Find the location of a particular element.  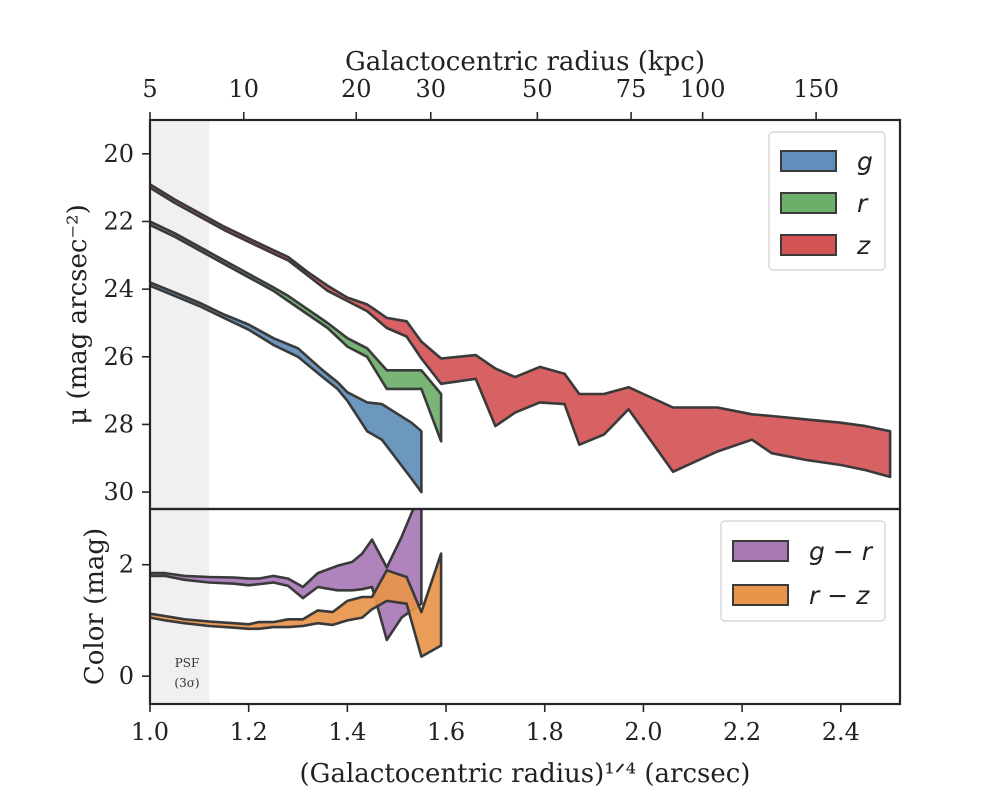

bottom-panel-bands is located at coordinates (296, 583).